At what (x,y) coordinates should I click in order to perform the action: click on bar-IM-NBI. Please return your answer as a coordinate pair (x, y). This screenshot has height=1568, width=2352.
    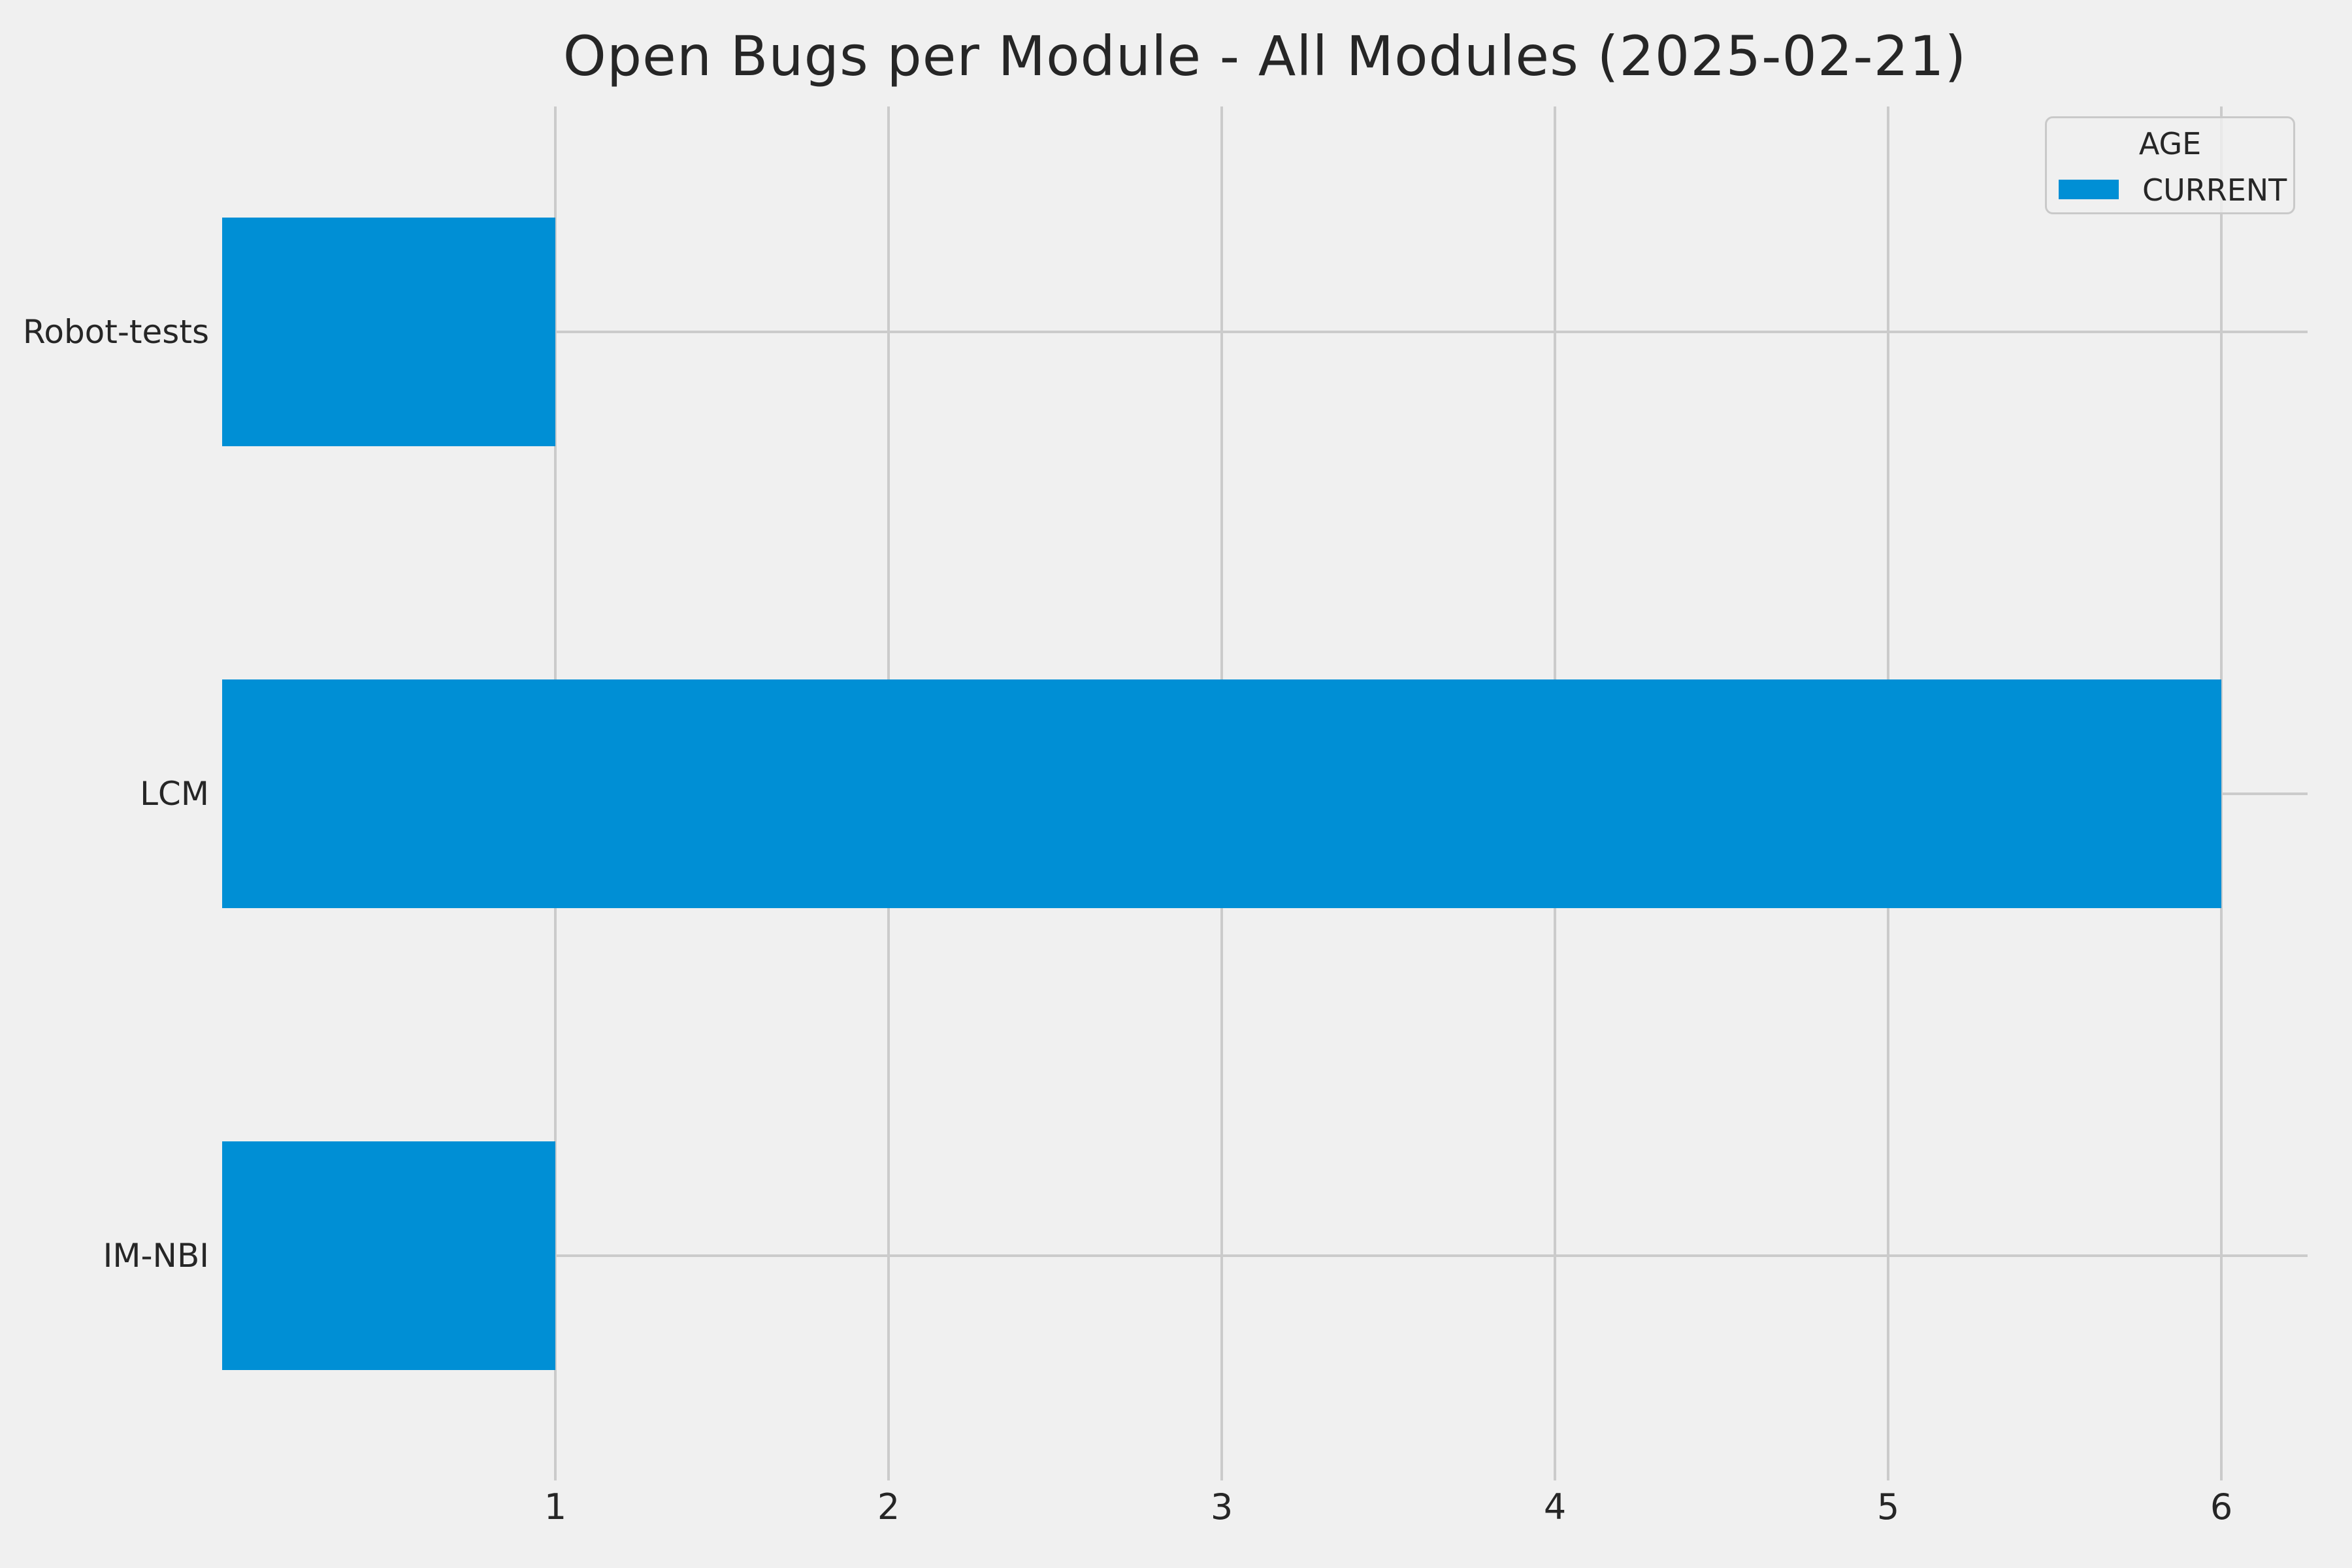
    Looking at the image, I should click on (388, 1255).